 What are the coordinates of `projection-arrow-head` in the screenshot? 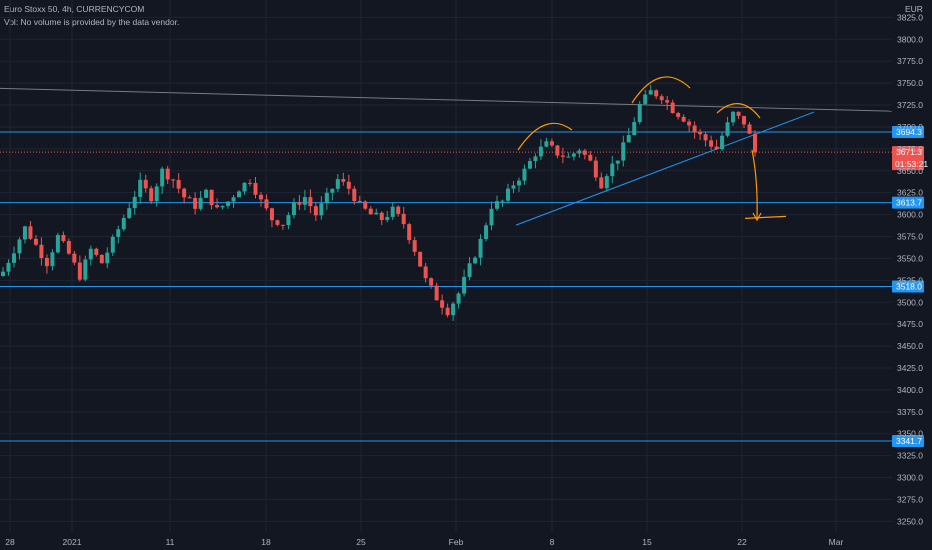 It's located at (757, 217).